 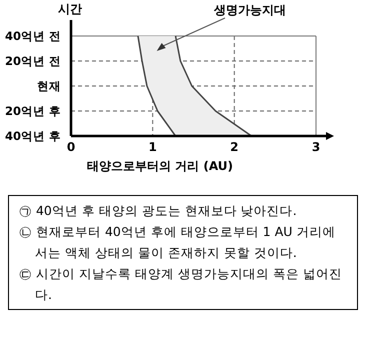 What do you see at coordinates (177, 242) in the screenshot?
I see `text: ㉡ 현재로부터 40억년 후에 태양으로부터 1 AU 거리에서는 액체 상태의 물이 존재하지 못할 것이다.` at bounding box center [177, 242].